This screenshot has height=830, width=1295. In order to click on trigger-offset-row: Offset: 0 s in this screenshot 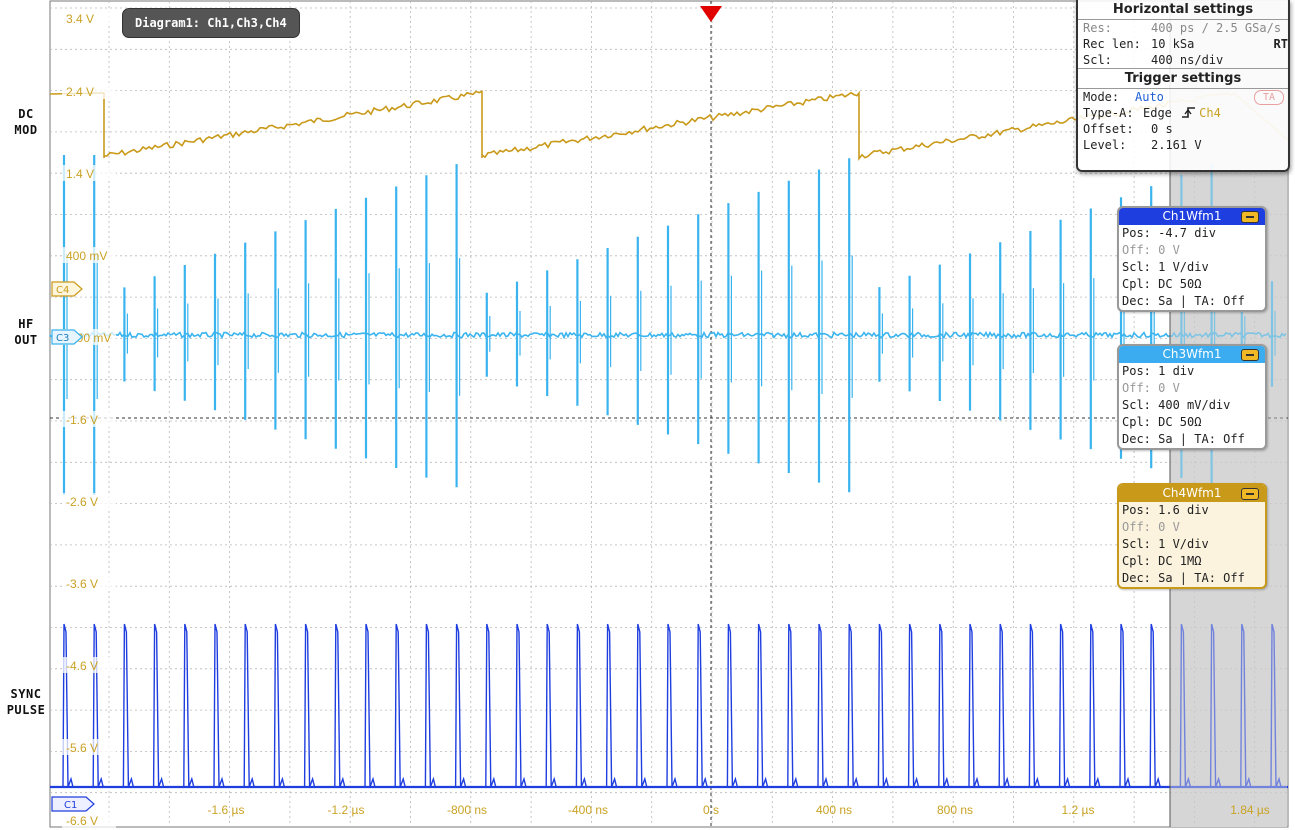, I will do `click(1128, 129)`.